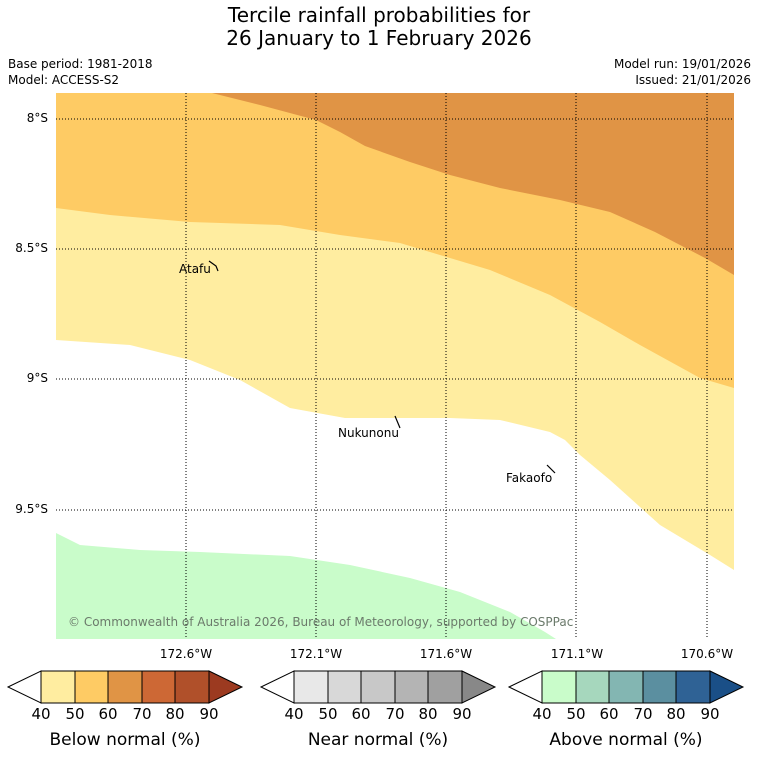  What do you see at coordinates (395, 714) in the screenshot?
I see `colorbar-near-tick: 70` at bounding box center [395, 714].